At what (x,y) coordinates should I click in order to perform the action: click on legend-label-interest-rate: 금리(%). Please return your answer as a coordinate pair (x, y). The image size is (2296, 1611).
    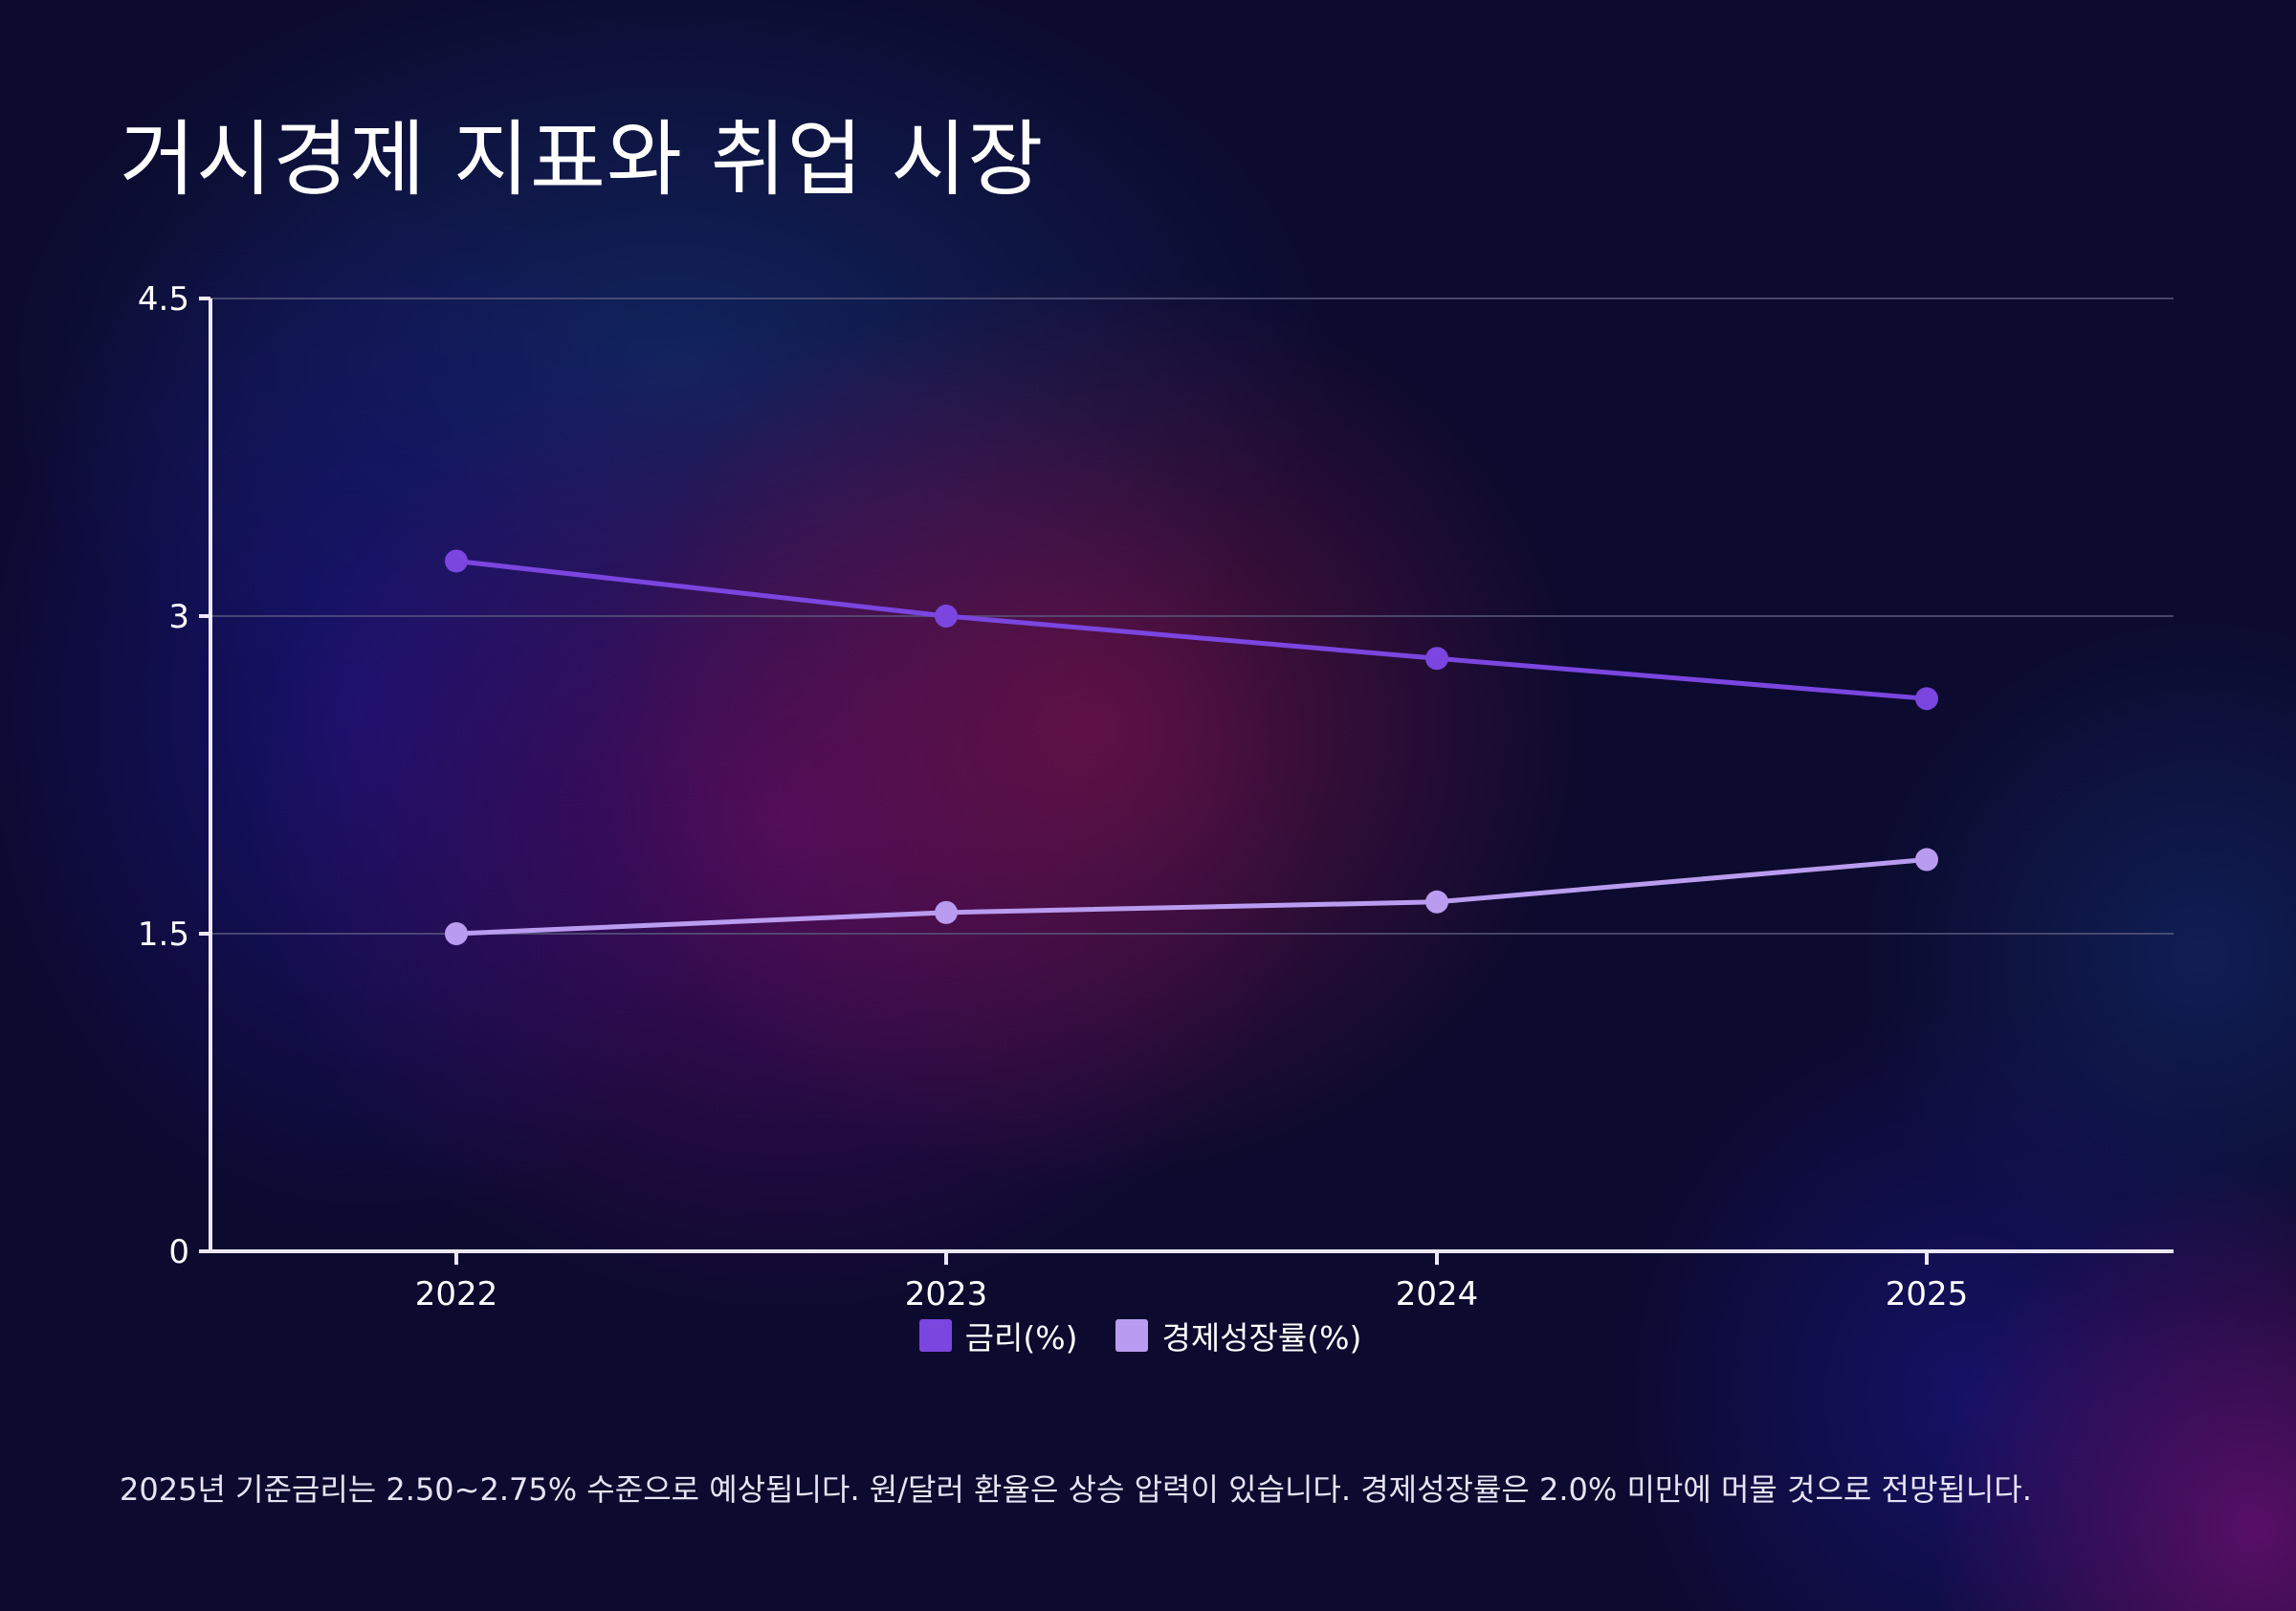
    Looking at the image, I should click on (1021, 1338).